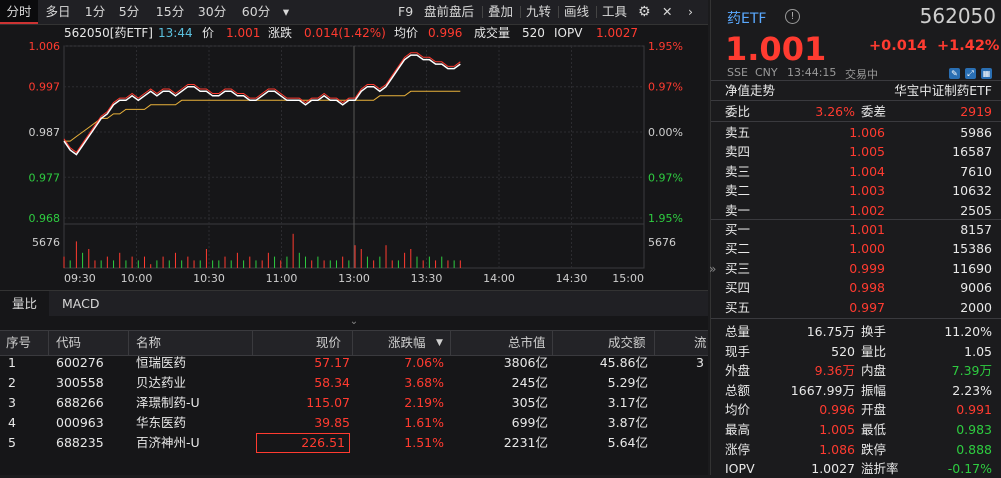 The image size is (1001, 478). Describe the element at coordinates (792, 16) in the screenshot. I see `info-icon: !` at that location.